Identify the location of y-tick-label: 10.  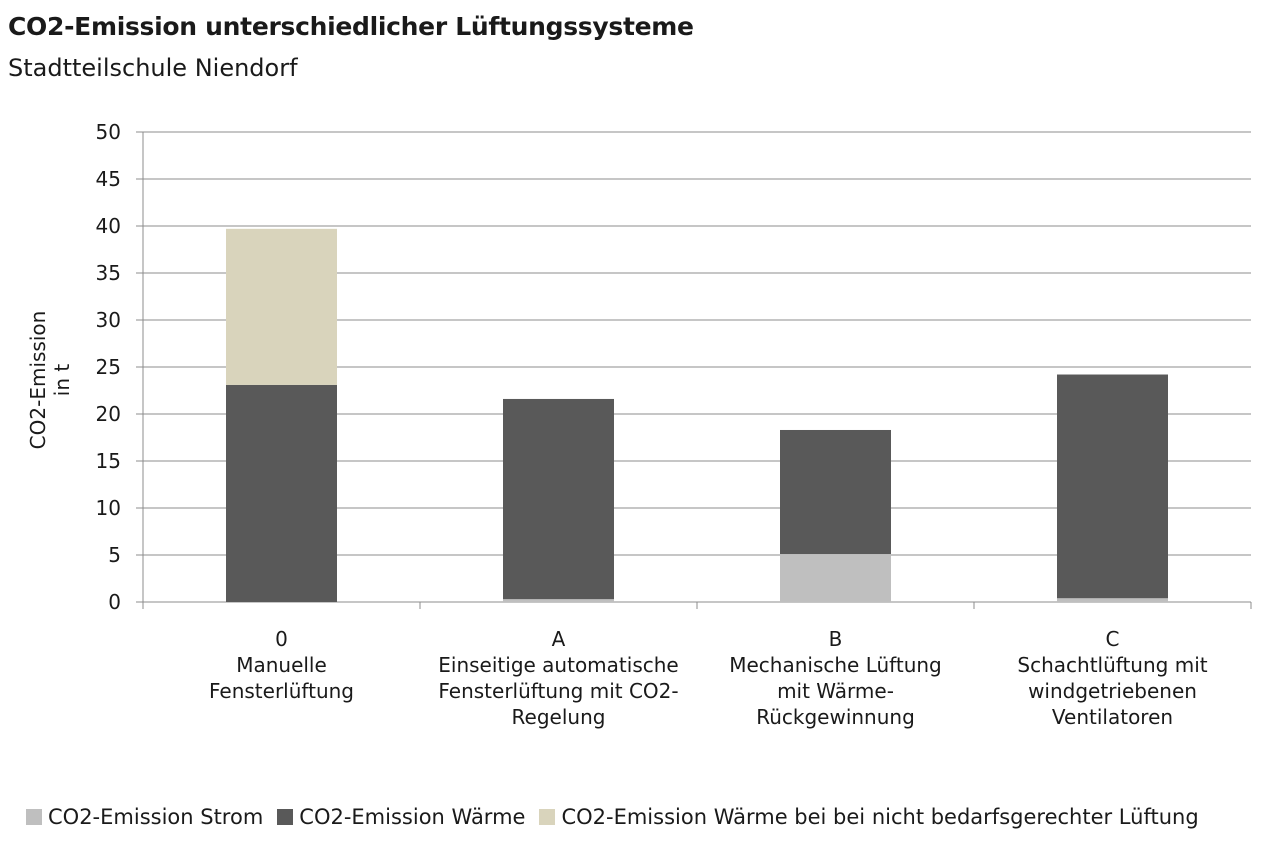
(108, 508).